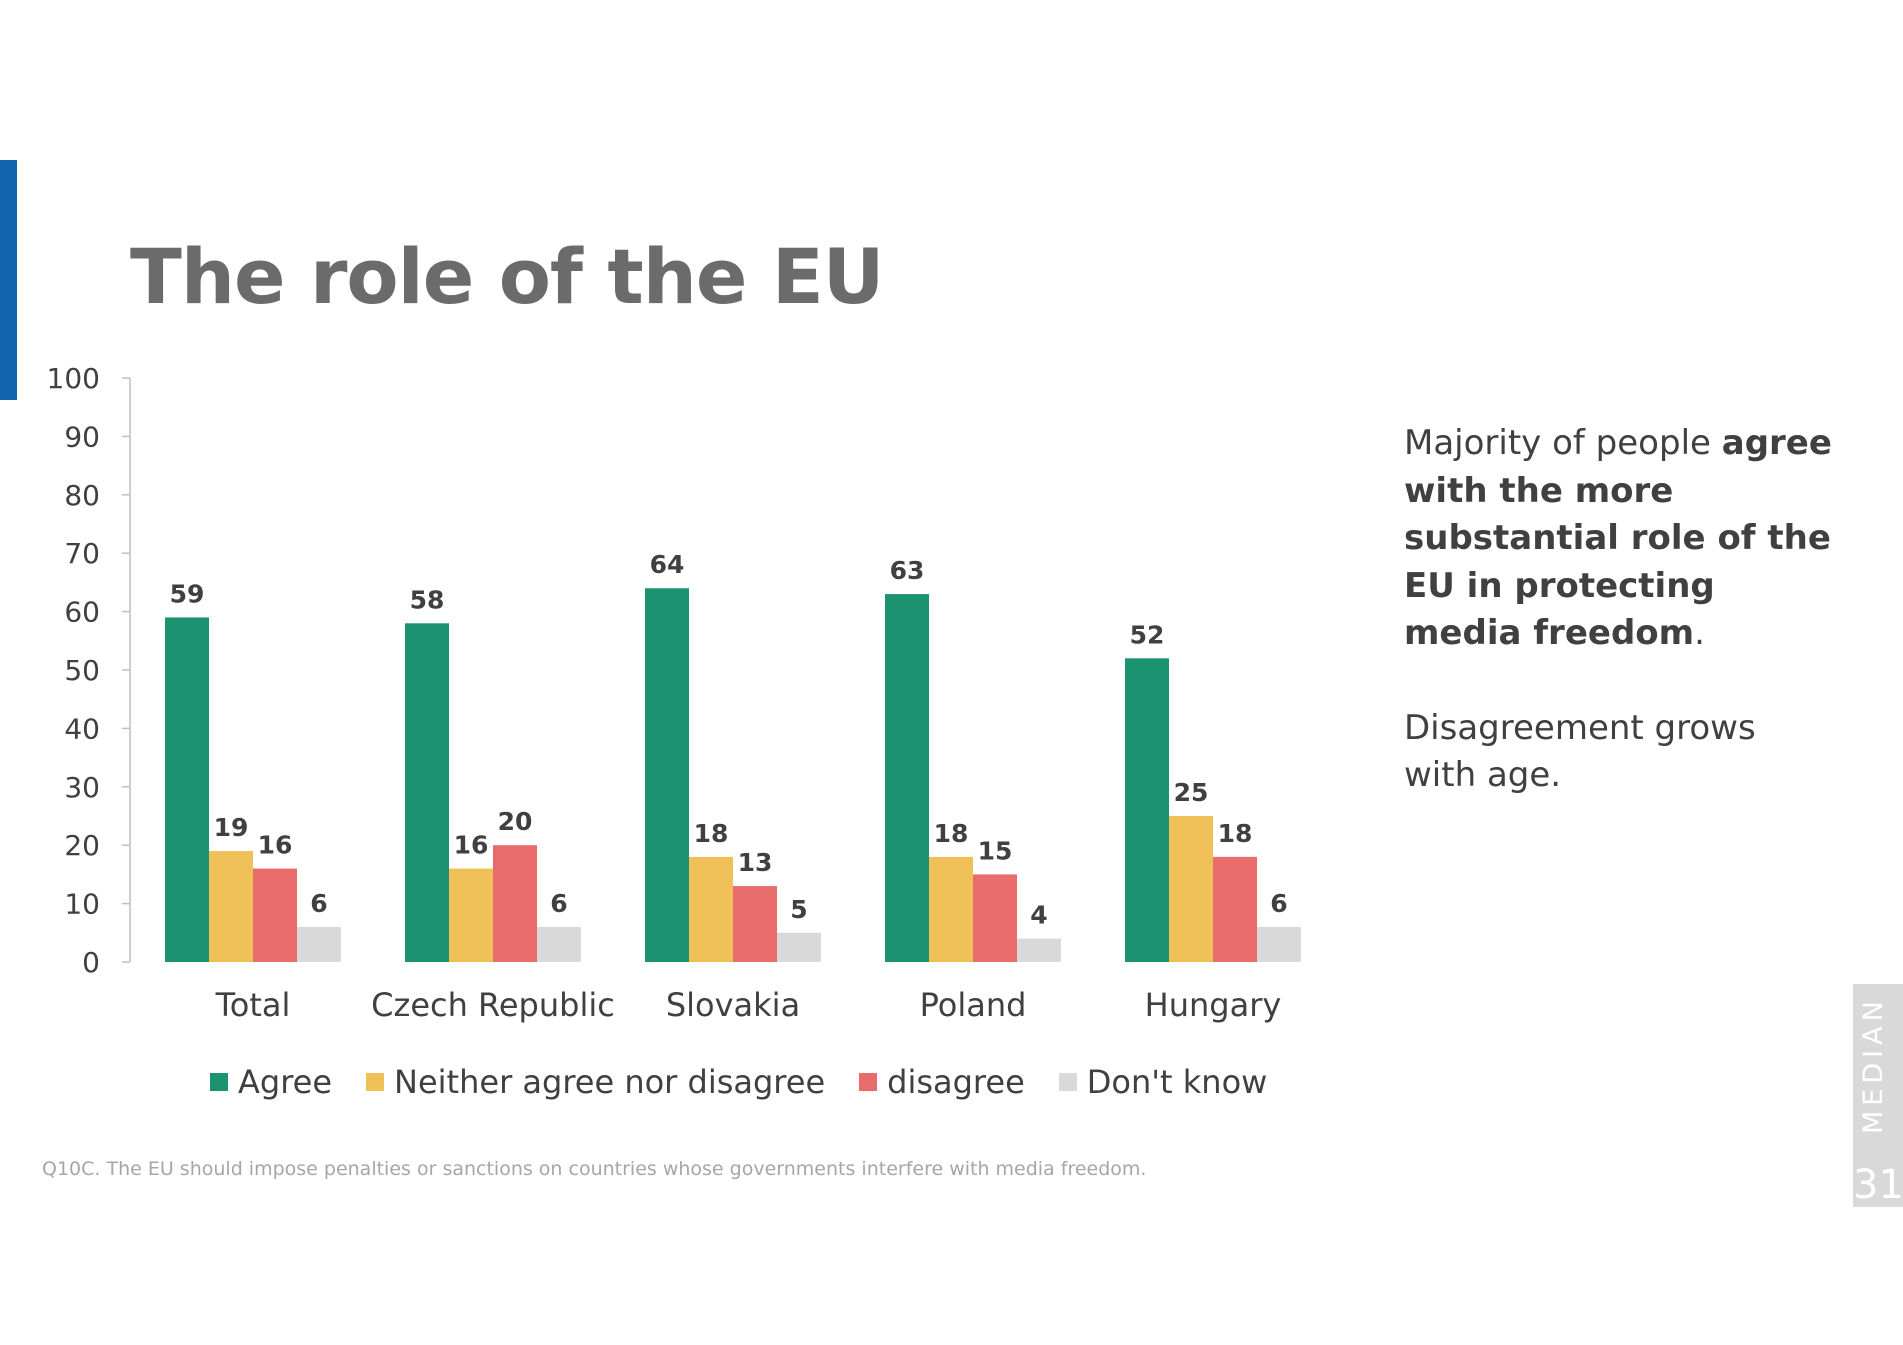 The image size is (1903, 1345). What do you see at coordinates (82, 553) in the screenshot?
I see `y-tick-label: 70` at bounding box center [82, 553].